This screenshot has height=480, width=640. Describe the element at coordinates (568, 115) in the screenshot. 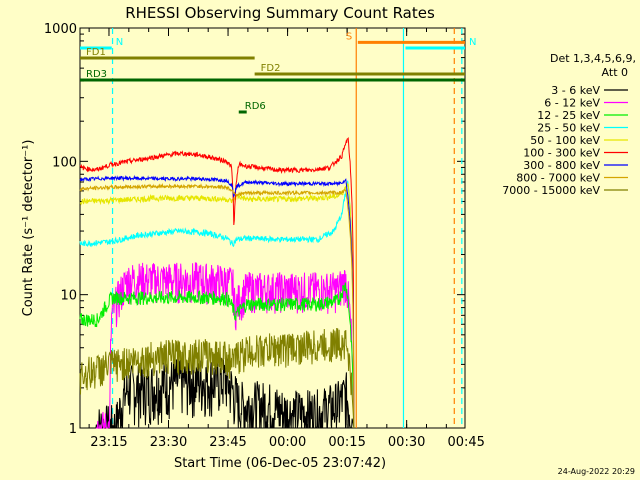

I see `legend-label: 12 - 25 keV` at that location.